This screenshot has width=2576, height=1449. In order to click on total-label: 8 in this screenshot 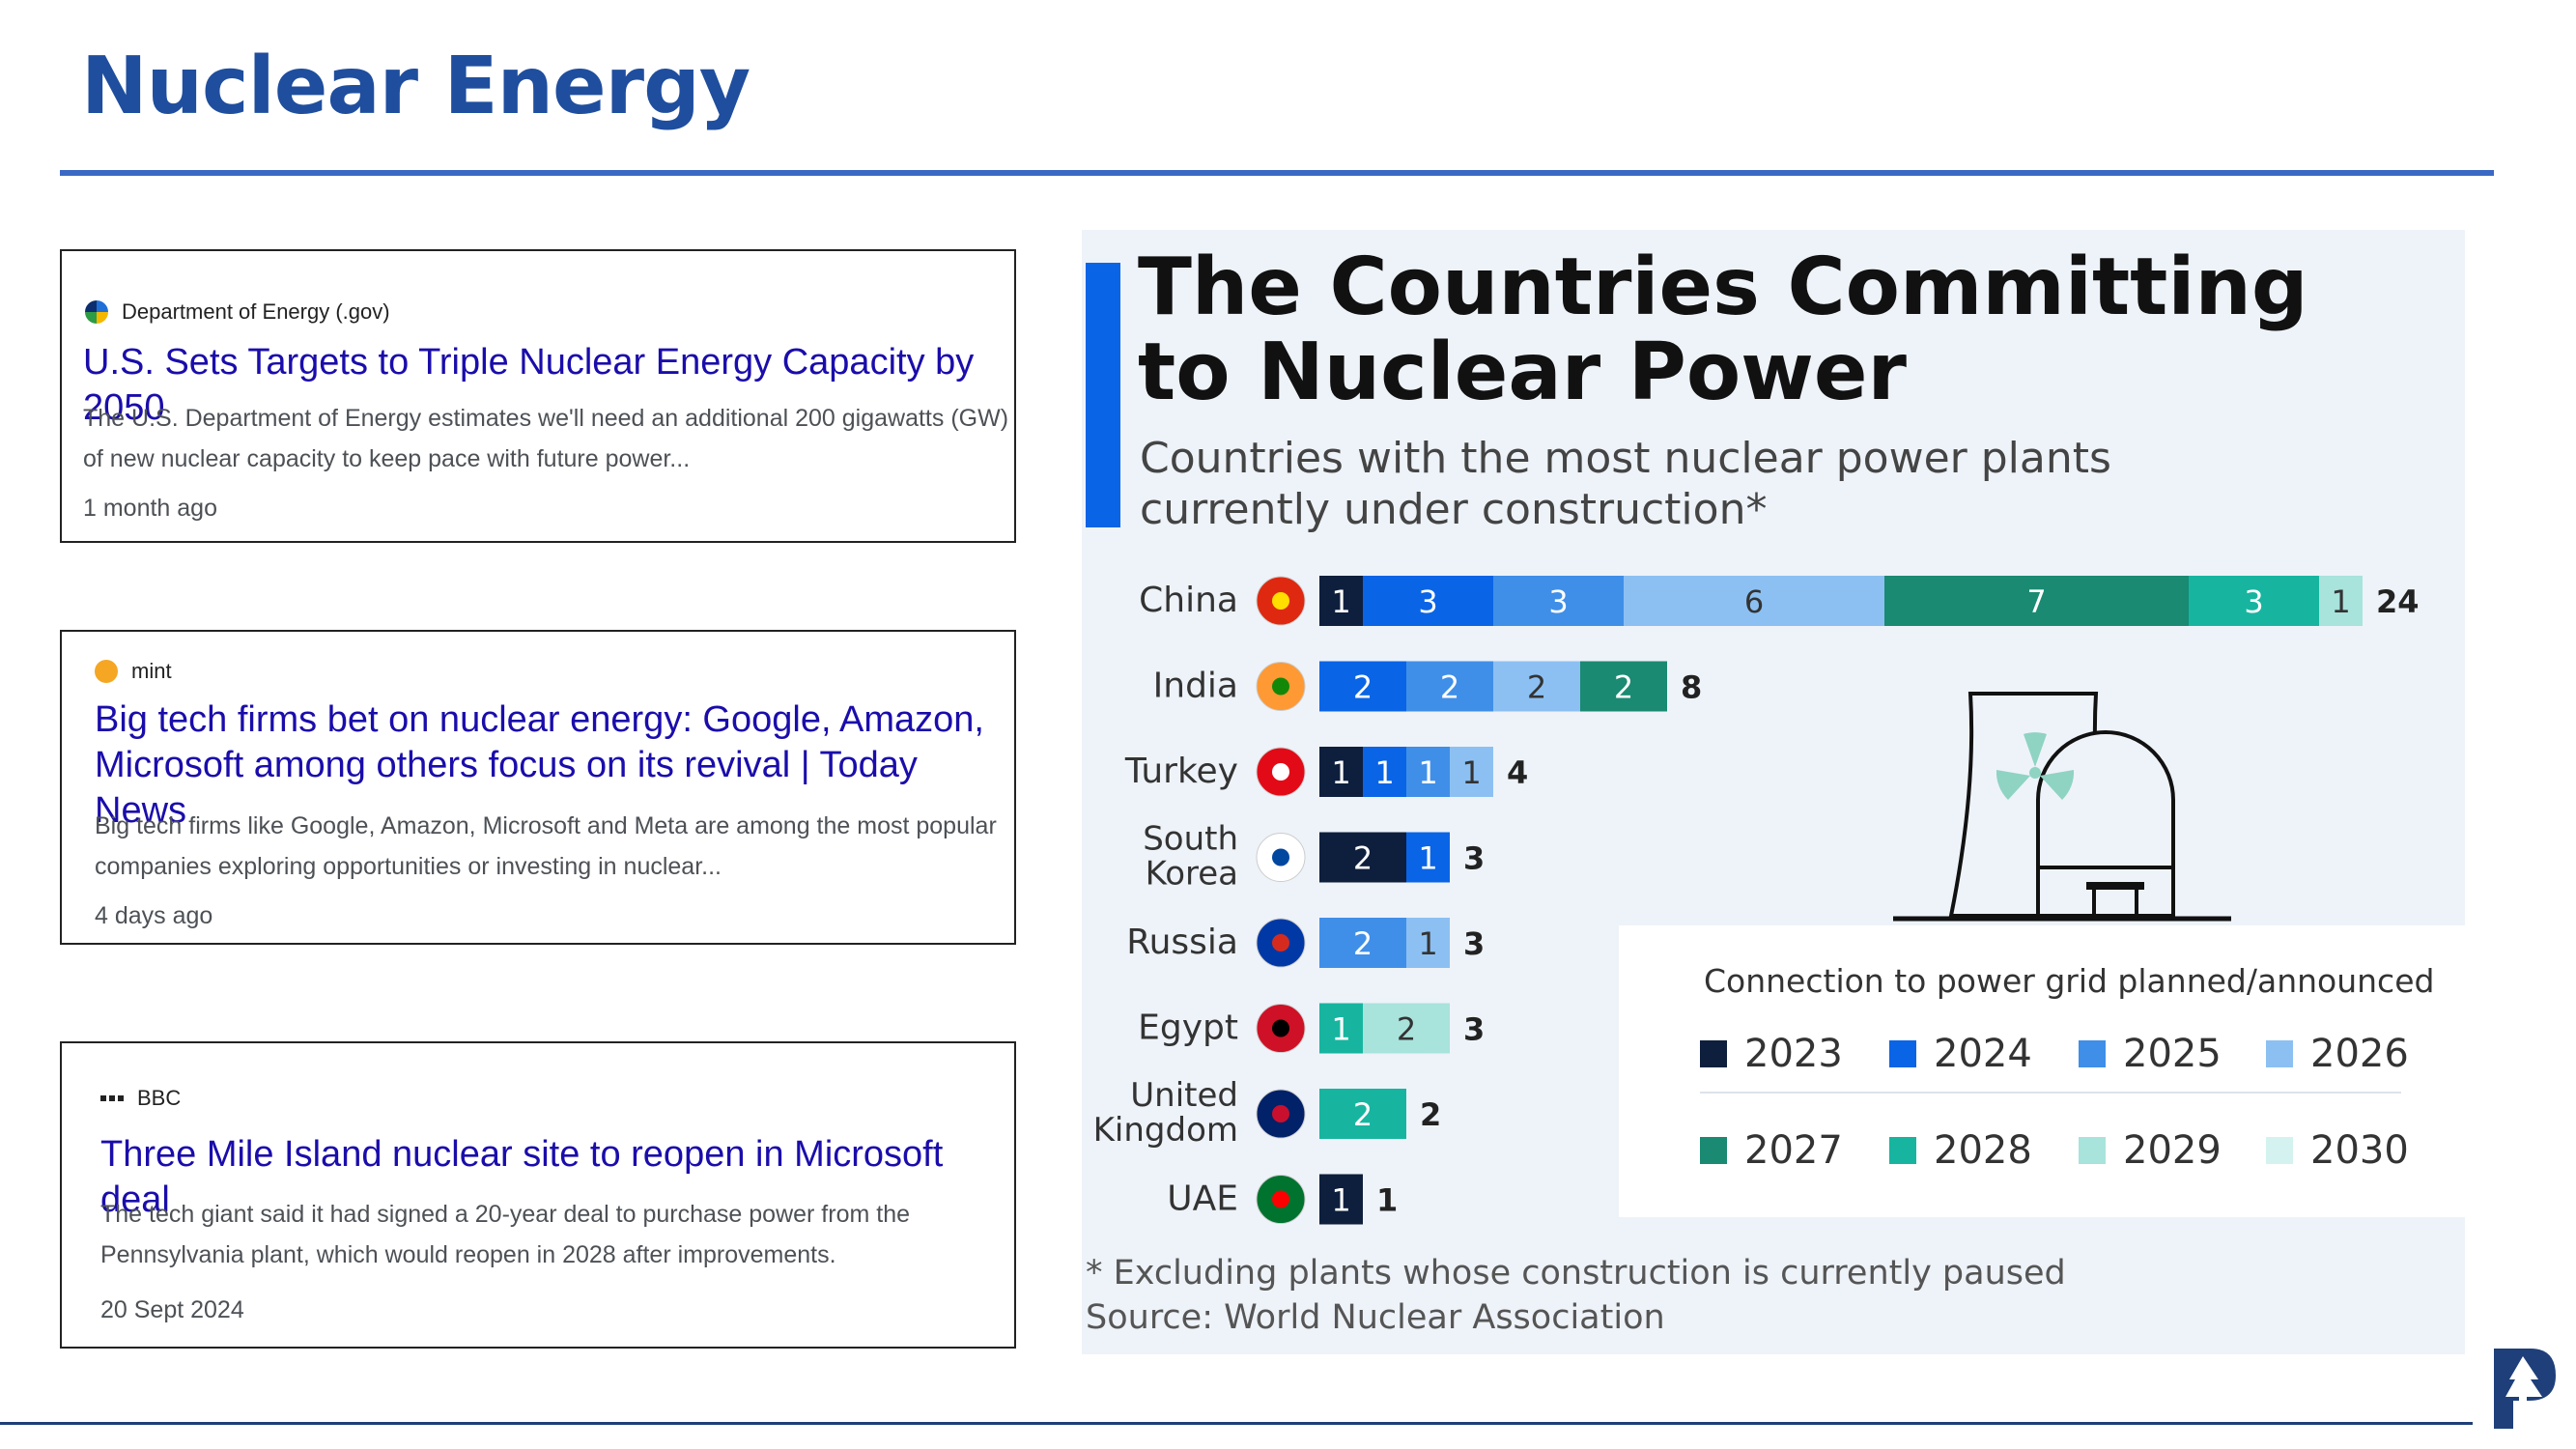, I will do `click(1691, 687)`.